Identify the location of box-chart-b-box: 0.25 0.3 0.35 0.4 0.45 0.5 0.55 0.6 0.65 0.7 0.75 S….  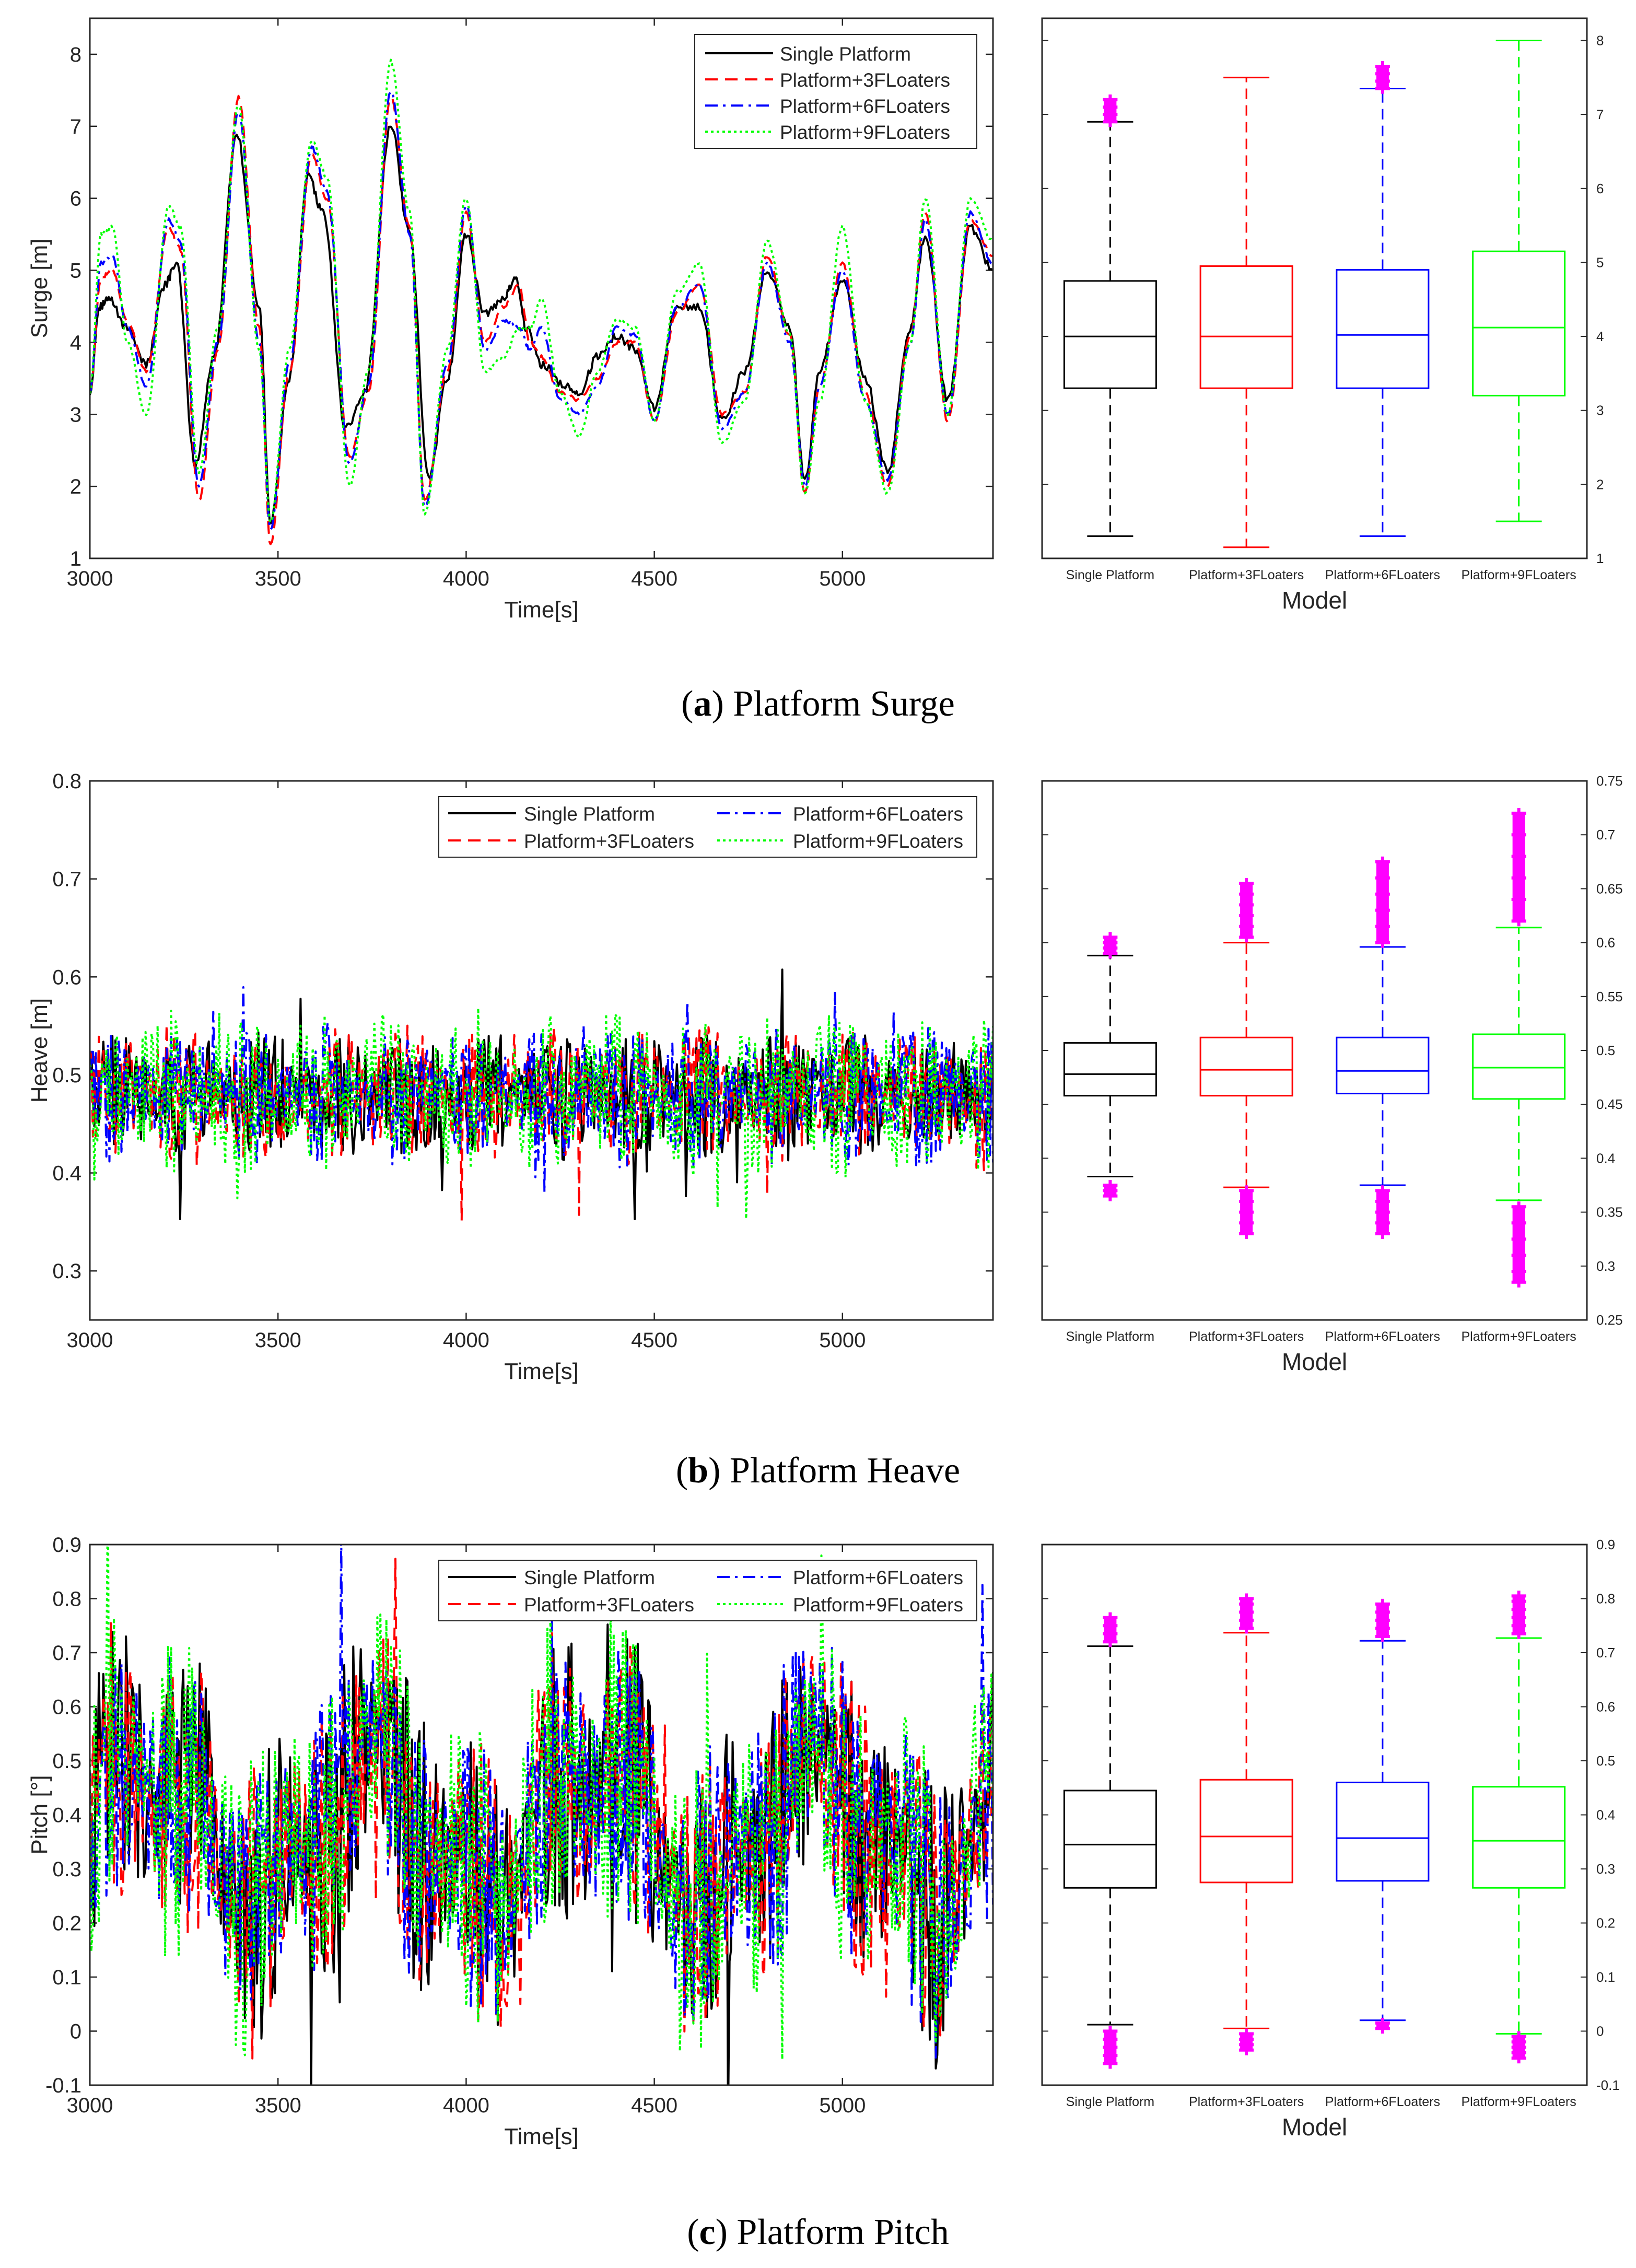
(1332, 1074).